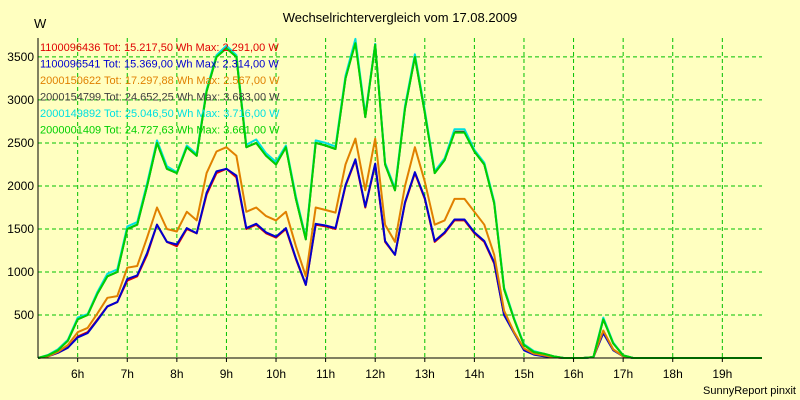 The height and width of the screenshot is (400, 800). I want to click on x-tick-label: 17h, so click(623, 374).